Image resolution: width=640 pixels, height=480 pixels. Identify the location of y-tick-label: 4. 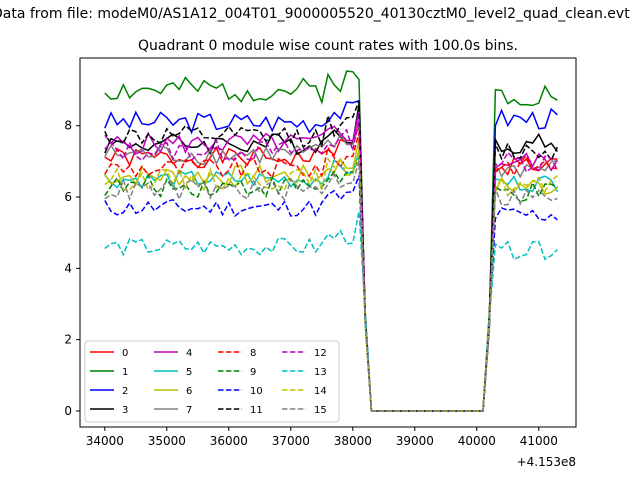
(68, 268).